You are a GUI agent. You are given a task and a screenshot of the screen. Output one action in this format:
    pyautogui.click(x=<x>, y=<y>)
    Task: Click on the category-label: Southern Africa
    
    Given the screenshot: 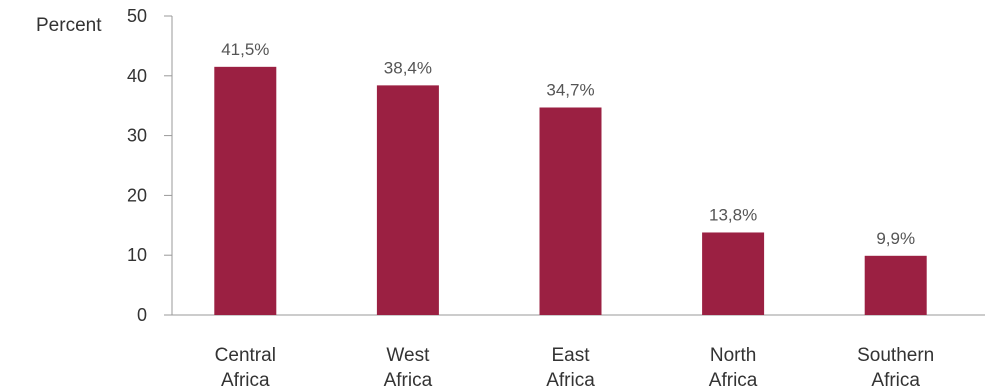 What is the action you would take?
    pyautogui.click(x=895, y=367)
    